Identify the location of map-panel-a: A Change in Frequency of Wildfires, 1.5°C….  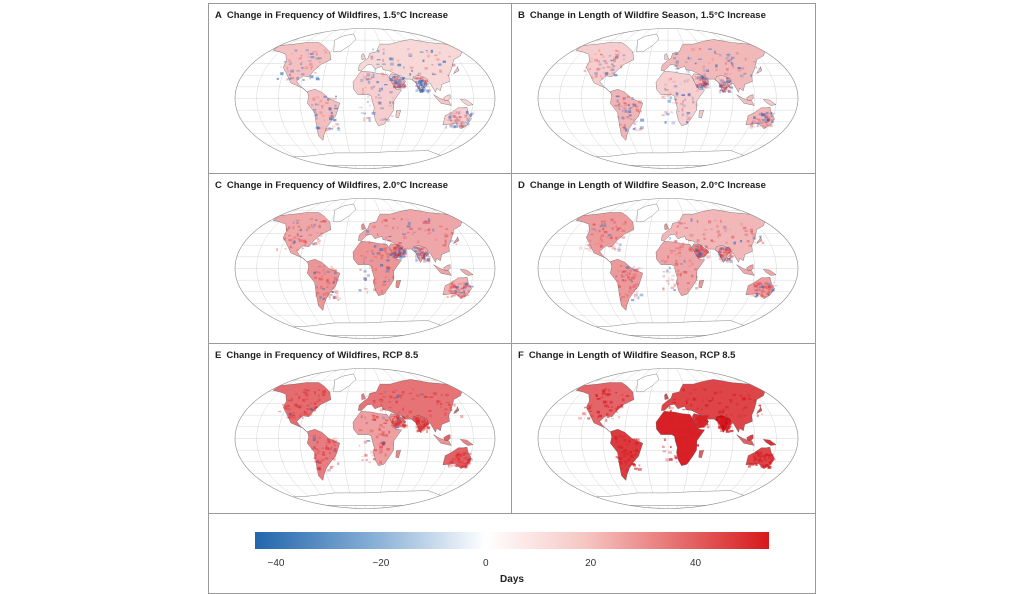
(360, 89).